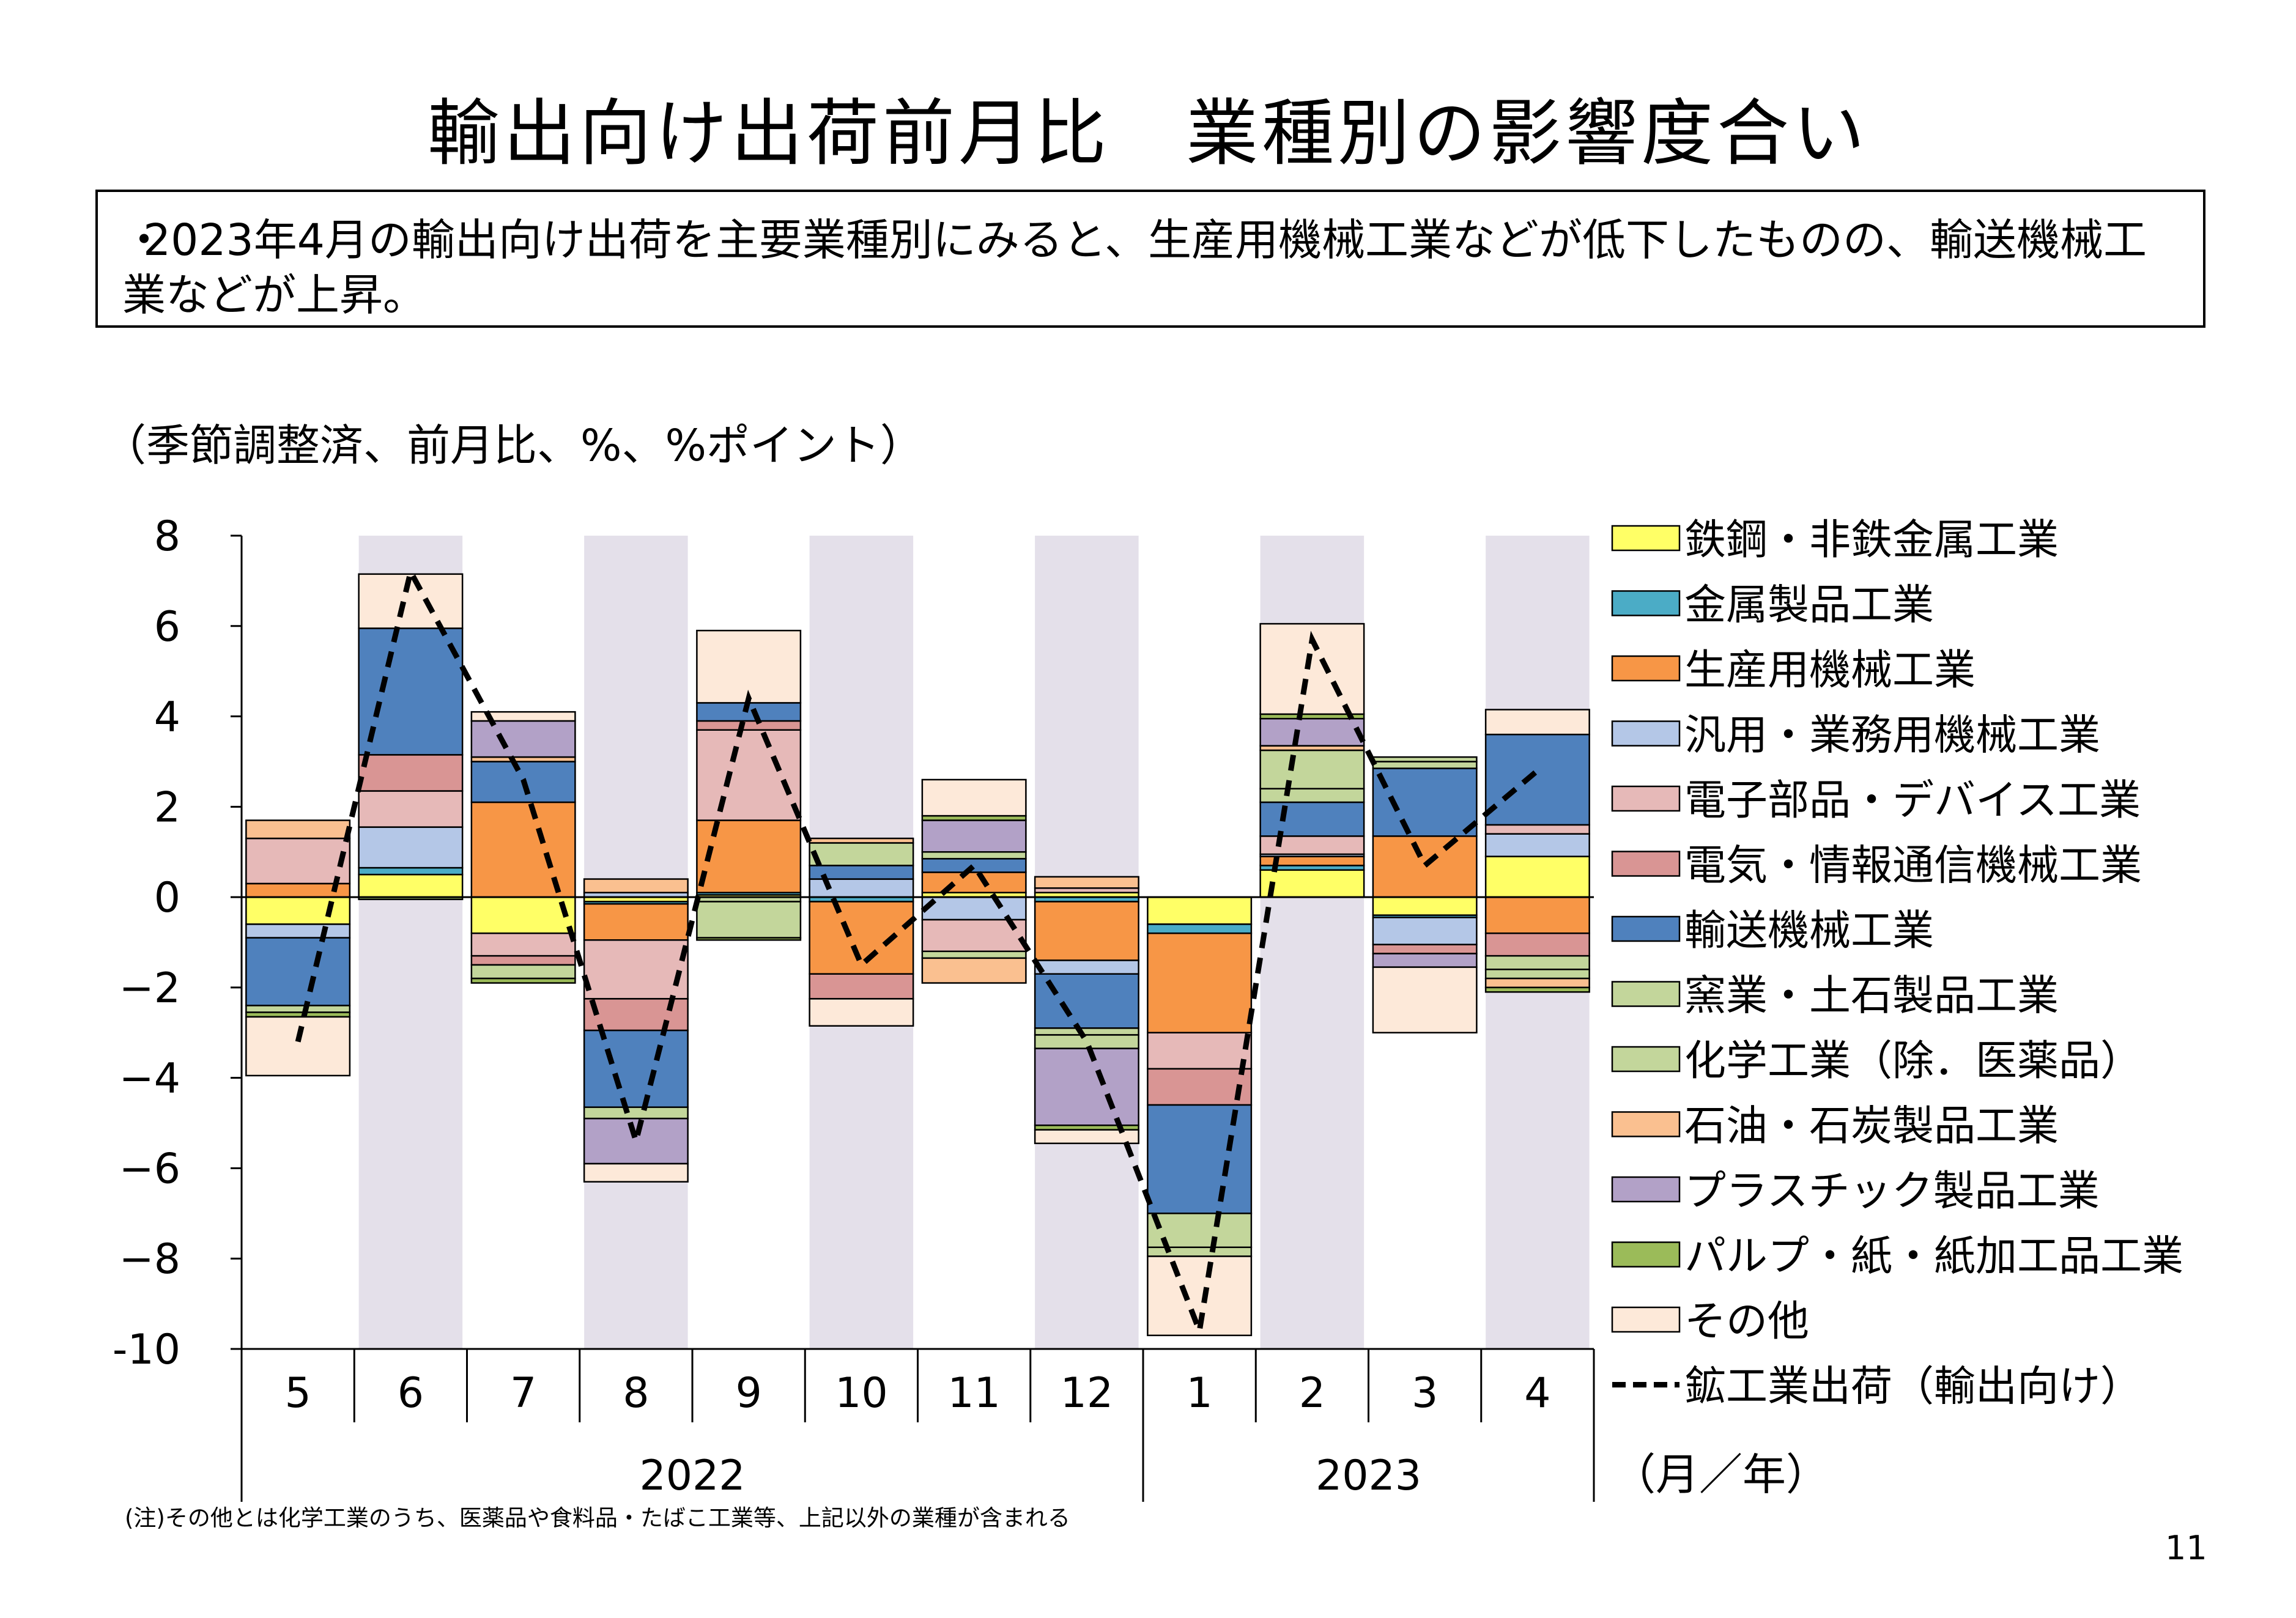 The width and height of the screenshot is (2296, 1618). What do you see at coordinates (147, 1350) in the screenshot?
I see `y-tick-label: -10` at bounding box center [147, 1350].